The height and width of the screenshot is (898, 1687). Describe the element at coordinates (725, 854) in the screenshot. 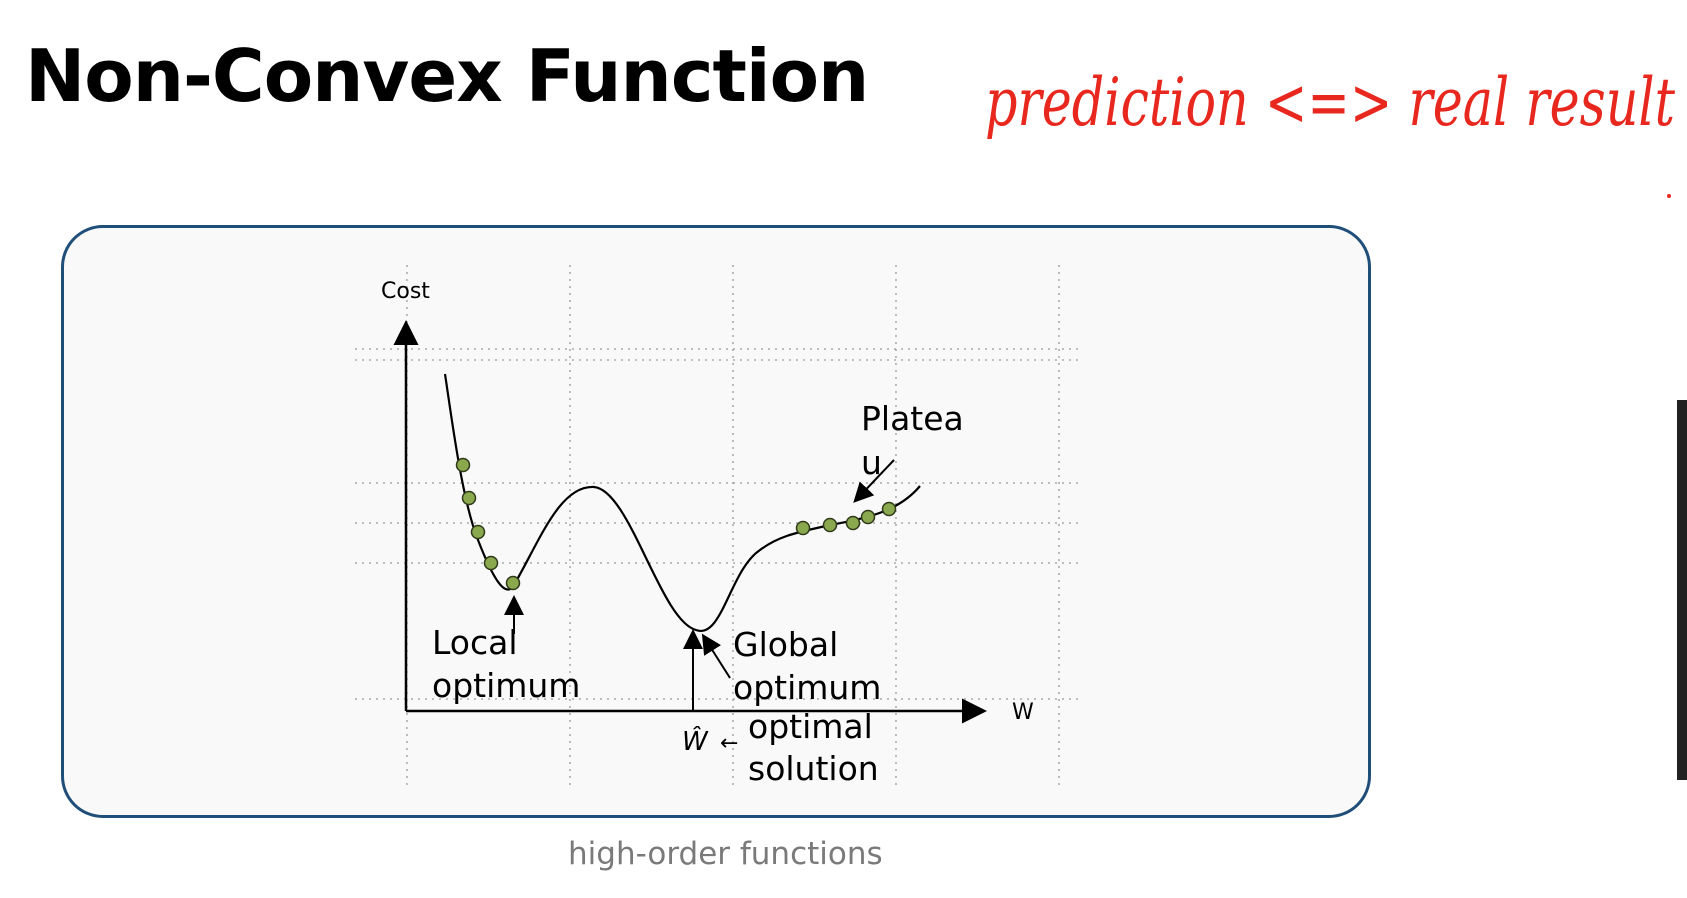

I see `slide-caption: high-order functions` at that location.